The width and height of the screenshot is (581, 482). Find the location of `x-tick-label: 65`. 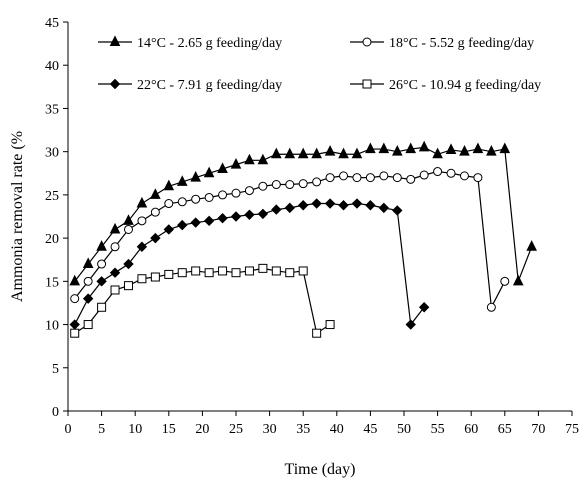

x-tick-label: 65 is located at coordinates (505, 429).